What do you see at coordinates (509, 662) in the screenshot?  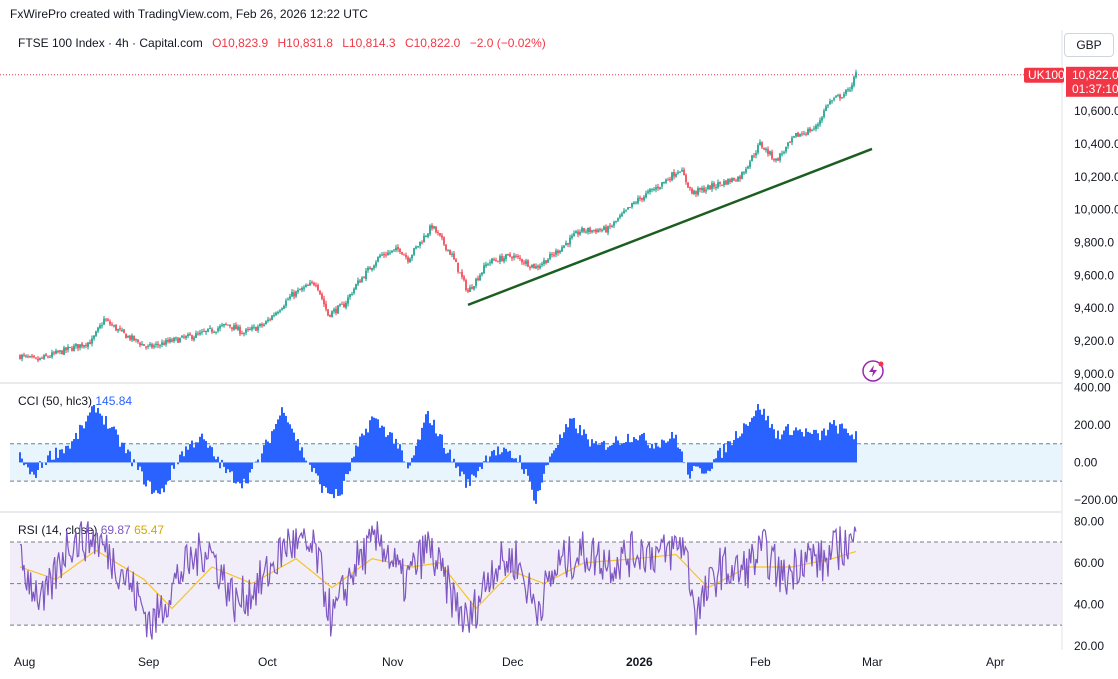 I see `time-axis: Aug Sep Oct Nov Dec 2026 Feb Mar Apr` at bounding box center [509, 662].